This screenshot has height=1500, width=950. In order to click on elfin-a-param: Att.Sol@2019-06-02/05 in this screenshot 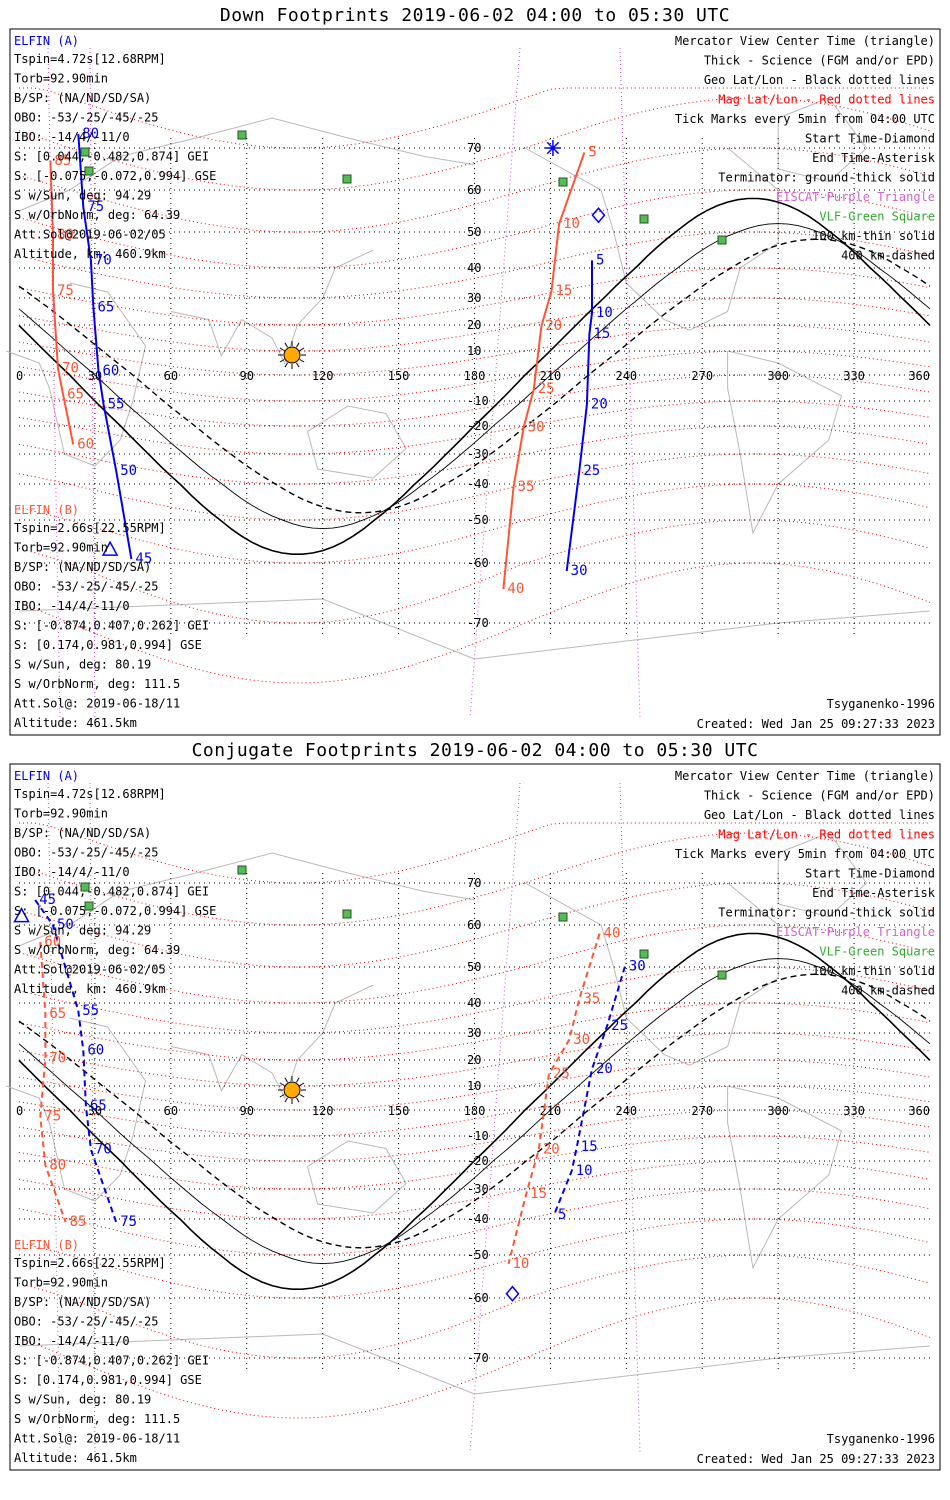, I will do `click(90, 235)`.